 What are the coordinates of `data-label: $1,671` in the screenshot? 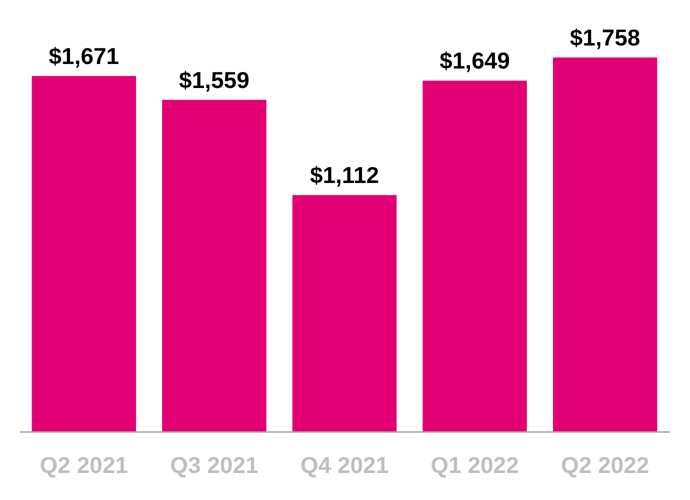 It's located at (84, 55).